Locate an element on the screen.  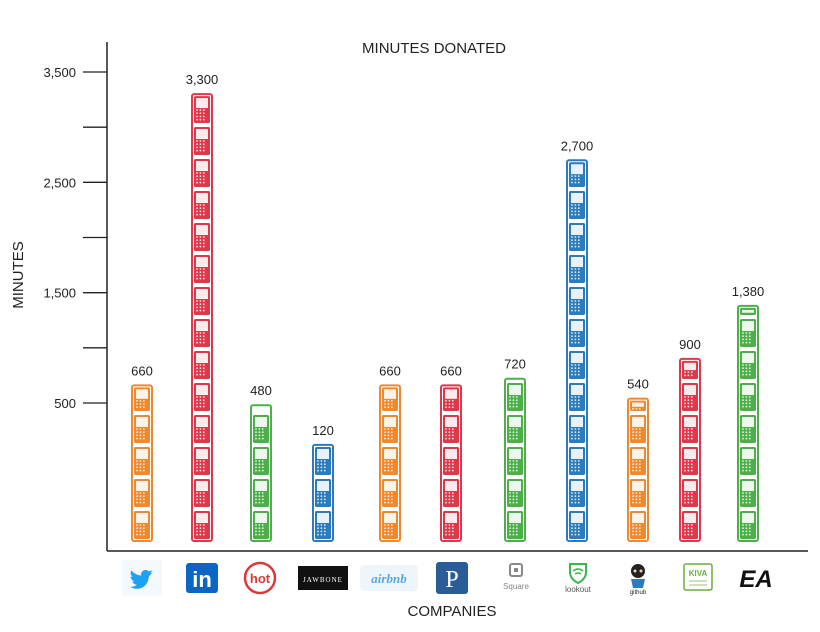
pandora-logo: P is located at coordinates (452, 578).